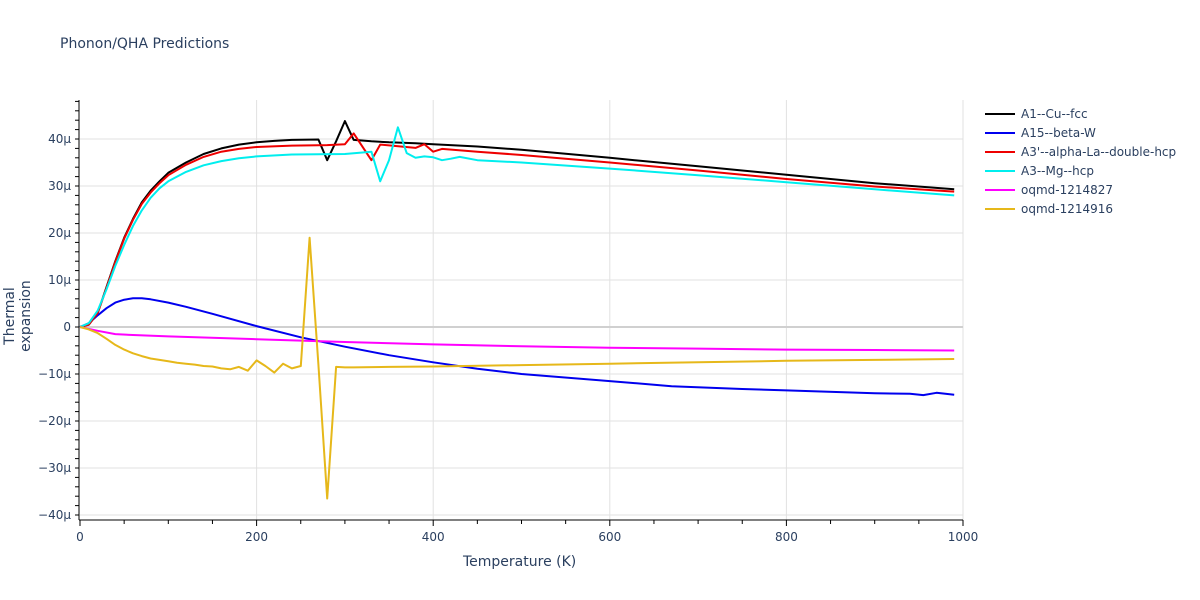  Describe the element at coordinates (433, 537) in the screenshot. I see `x-tick-label: 400` at that location.